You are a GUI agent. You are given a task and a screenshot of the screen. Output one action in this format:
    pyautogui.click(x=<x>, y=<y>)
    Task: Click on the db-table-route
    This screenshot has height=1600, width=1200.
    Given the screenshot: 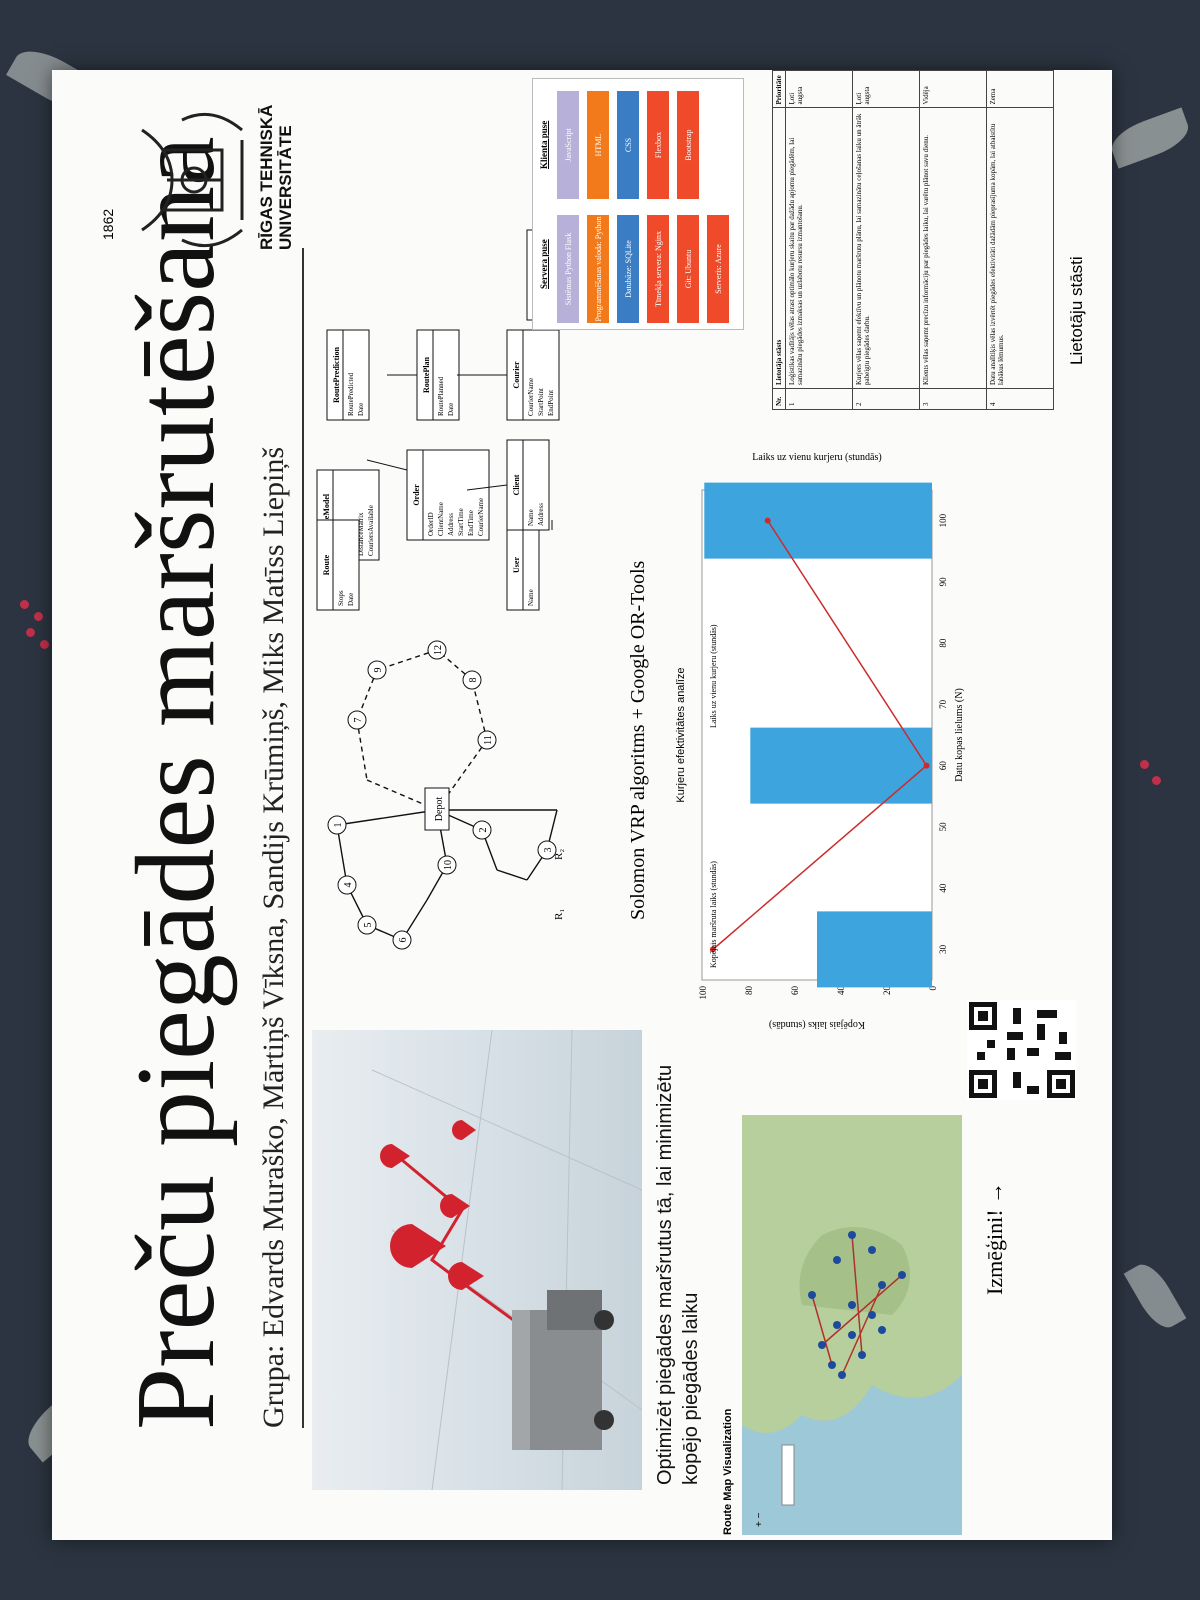 What is the action you would take?
    pyautogui.click(x=338, y=565)
    